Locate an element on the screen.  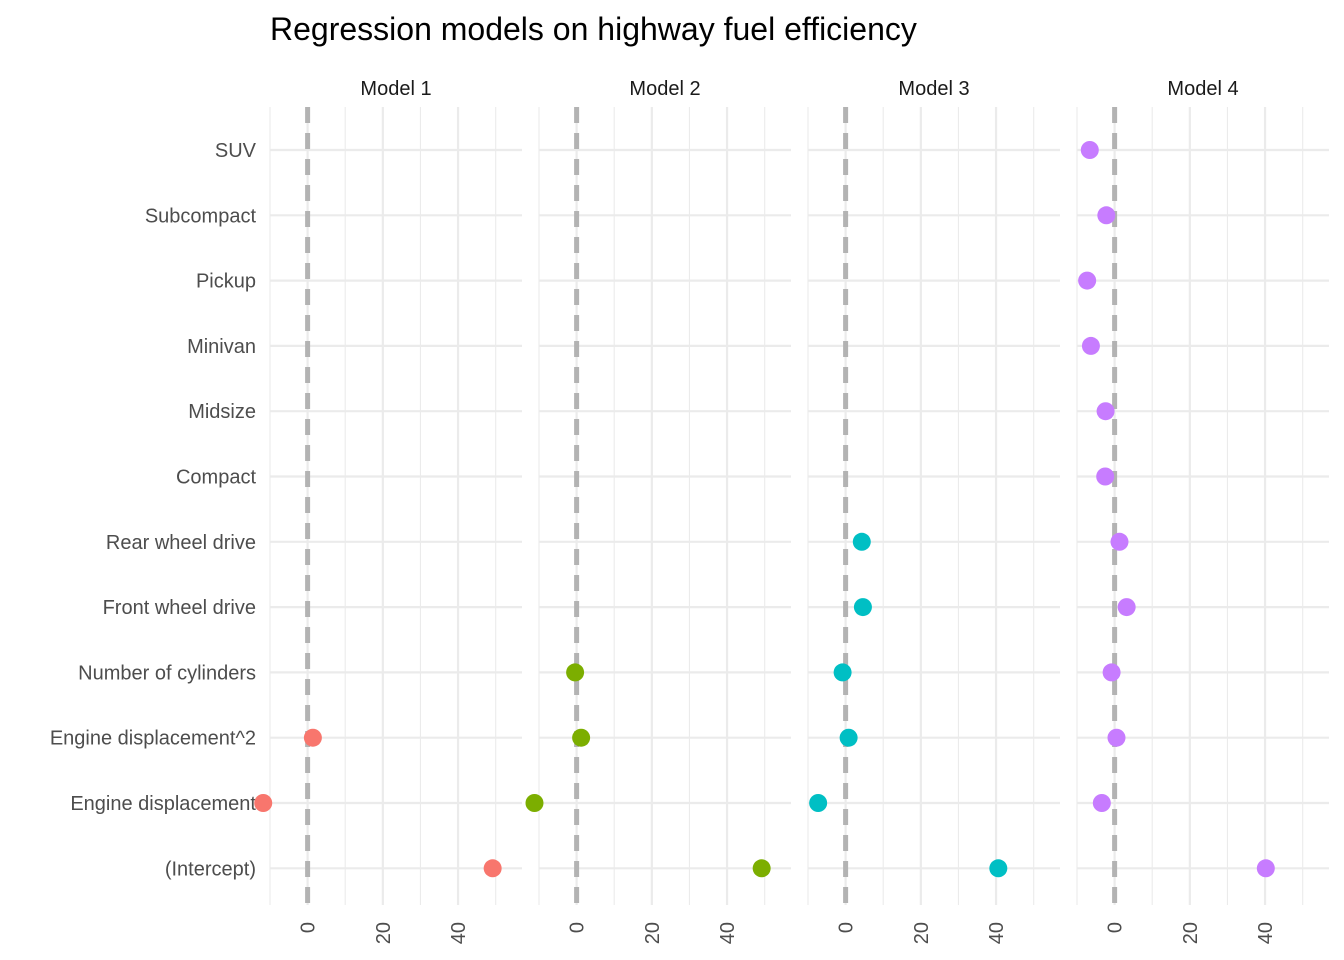
facet-strip-label: Model 2 is located at coordinates (664, 89).